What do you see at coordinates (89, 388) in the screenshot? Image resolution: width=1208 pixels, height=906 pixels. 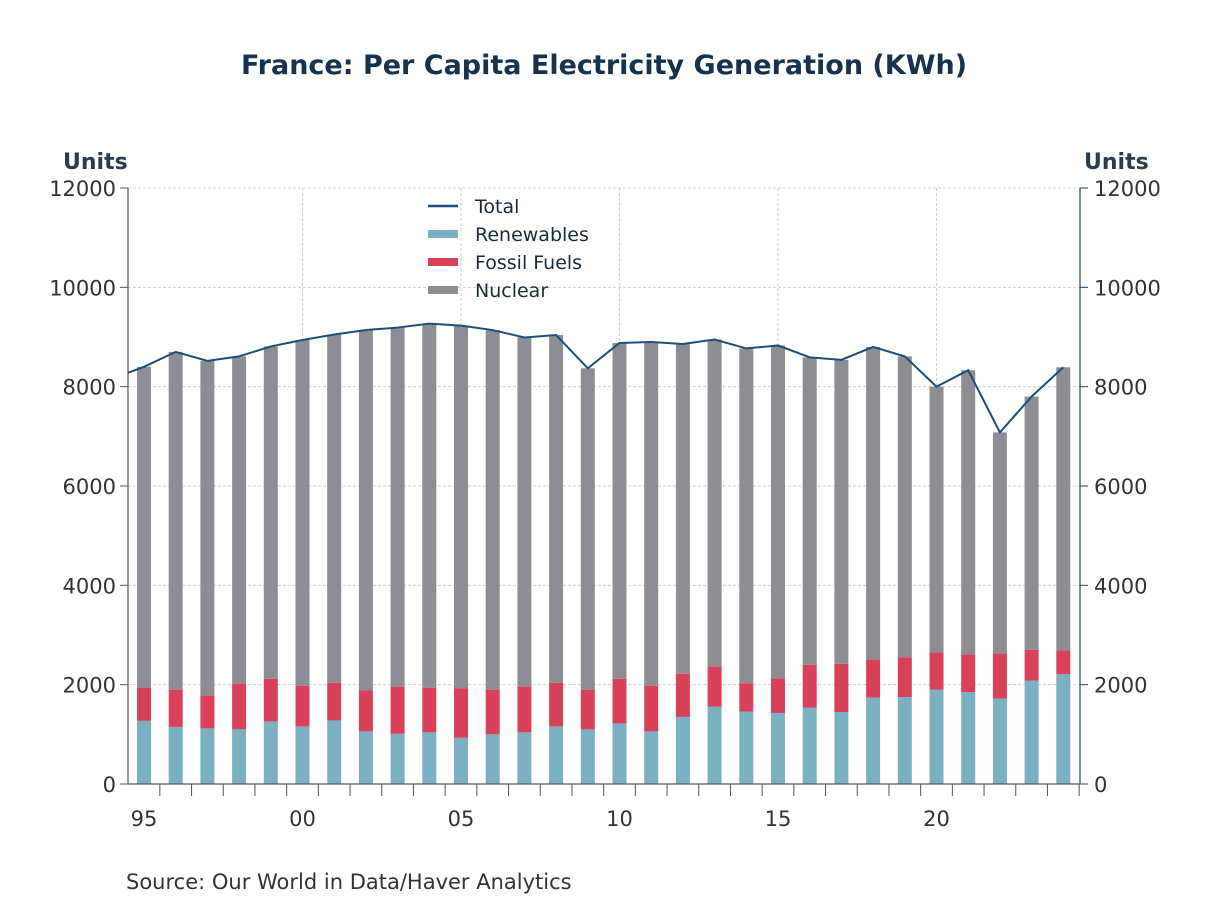 I see `left-tick-label: 8000` at bounding box center [89, 388].